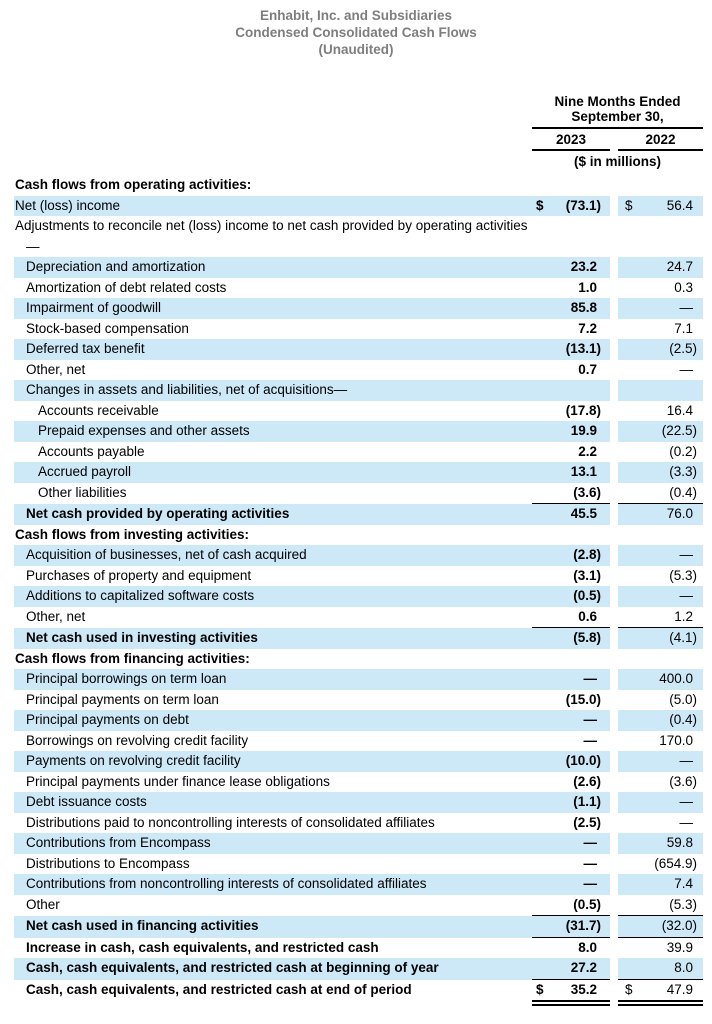 Image resolution: width=712 pixels, height=1024 pixels. Describe the element at coordinates (679, 266) in the screenshot. I see `amount: 24.7` at that location.